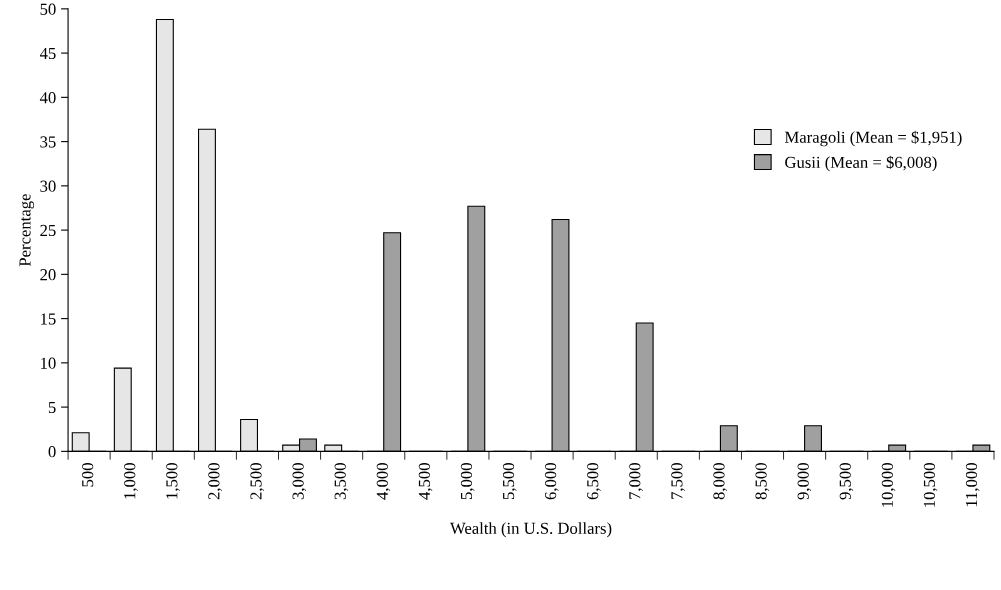  Describe the element at coordinates (48, 230) in the screenshot. I see `y-tick-label: 25` at that location.